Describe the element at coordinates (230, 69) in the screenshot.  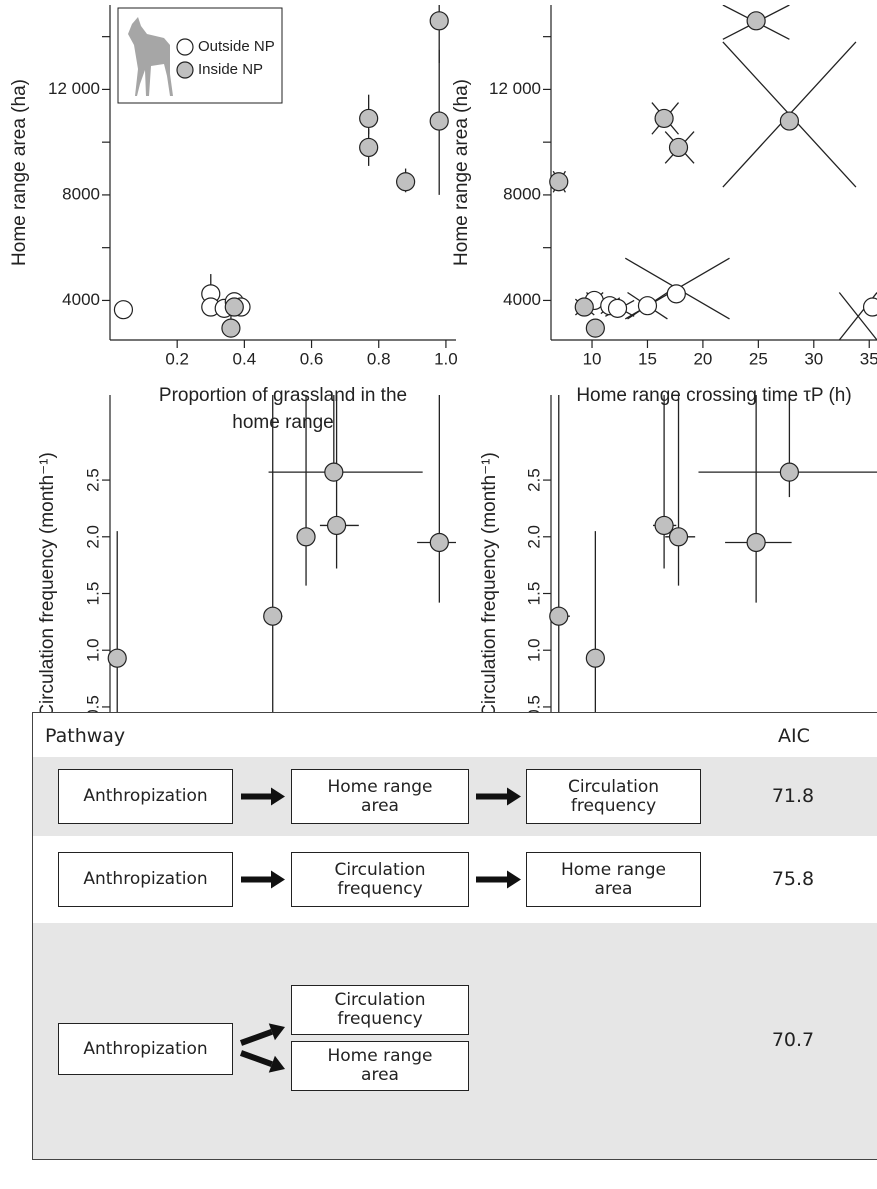
I see `legend-label: Inside NP` at that location.